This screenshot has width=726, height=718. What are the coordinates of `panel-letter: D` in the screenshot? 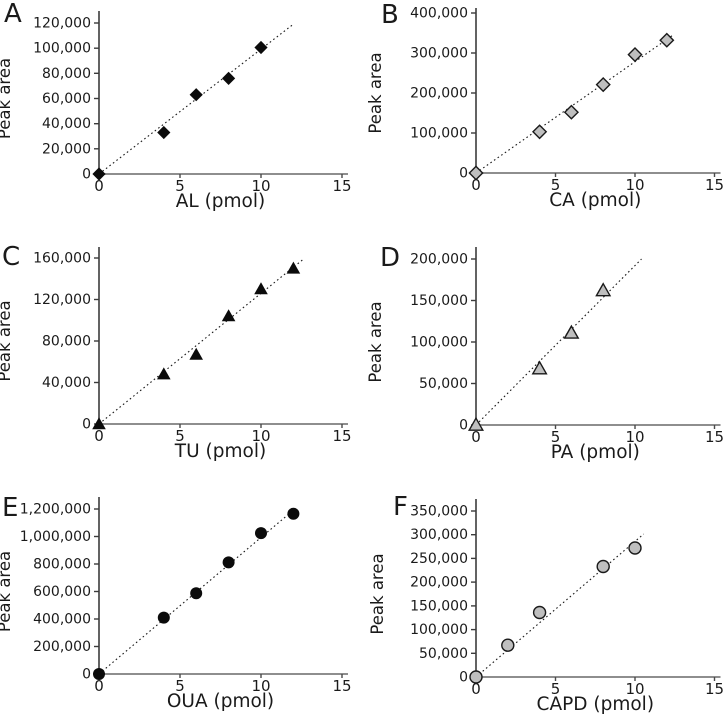 It's located at (390, 258).